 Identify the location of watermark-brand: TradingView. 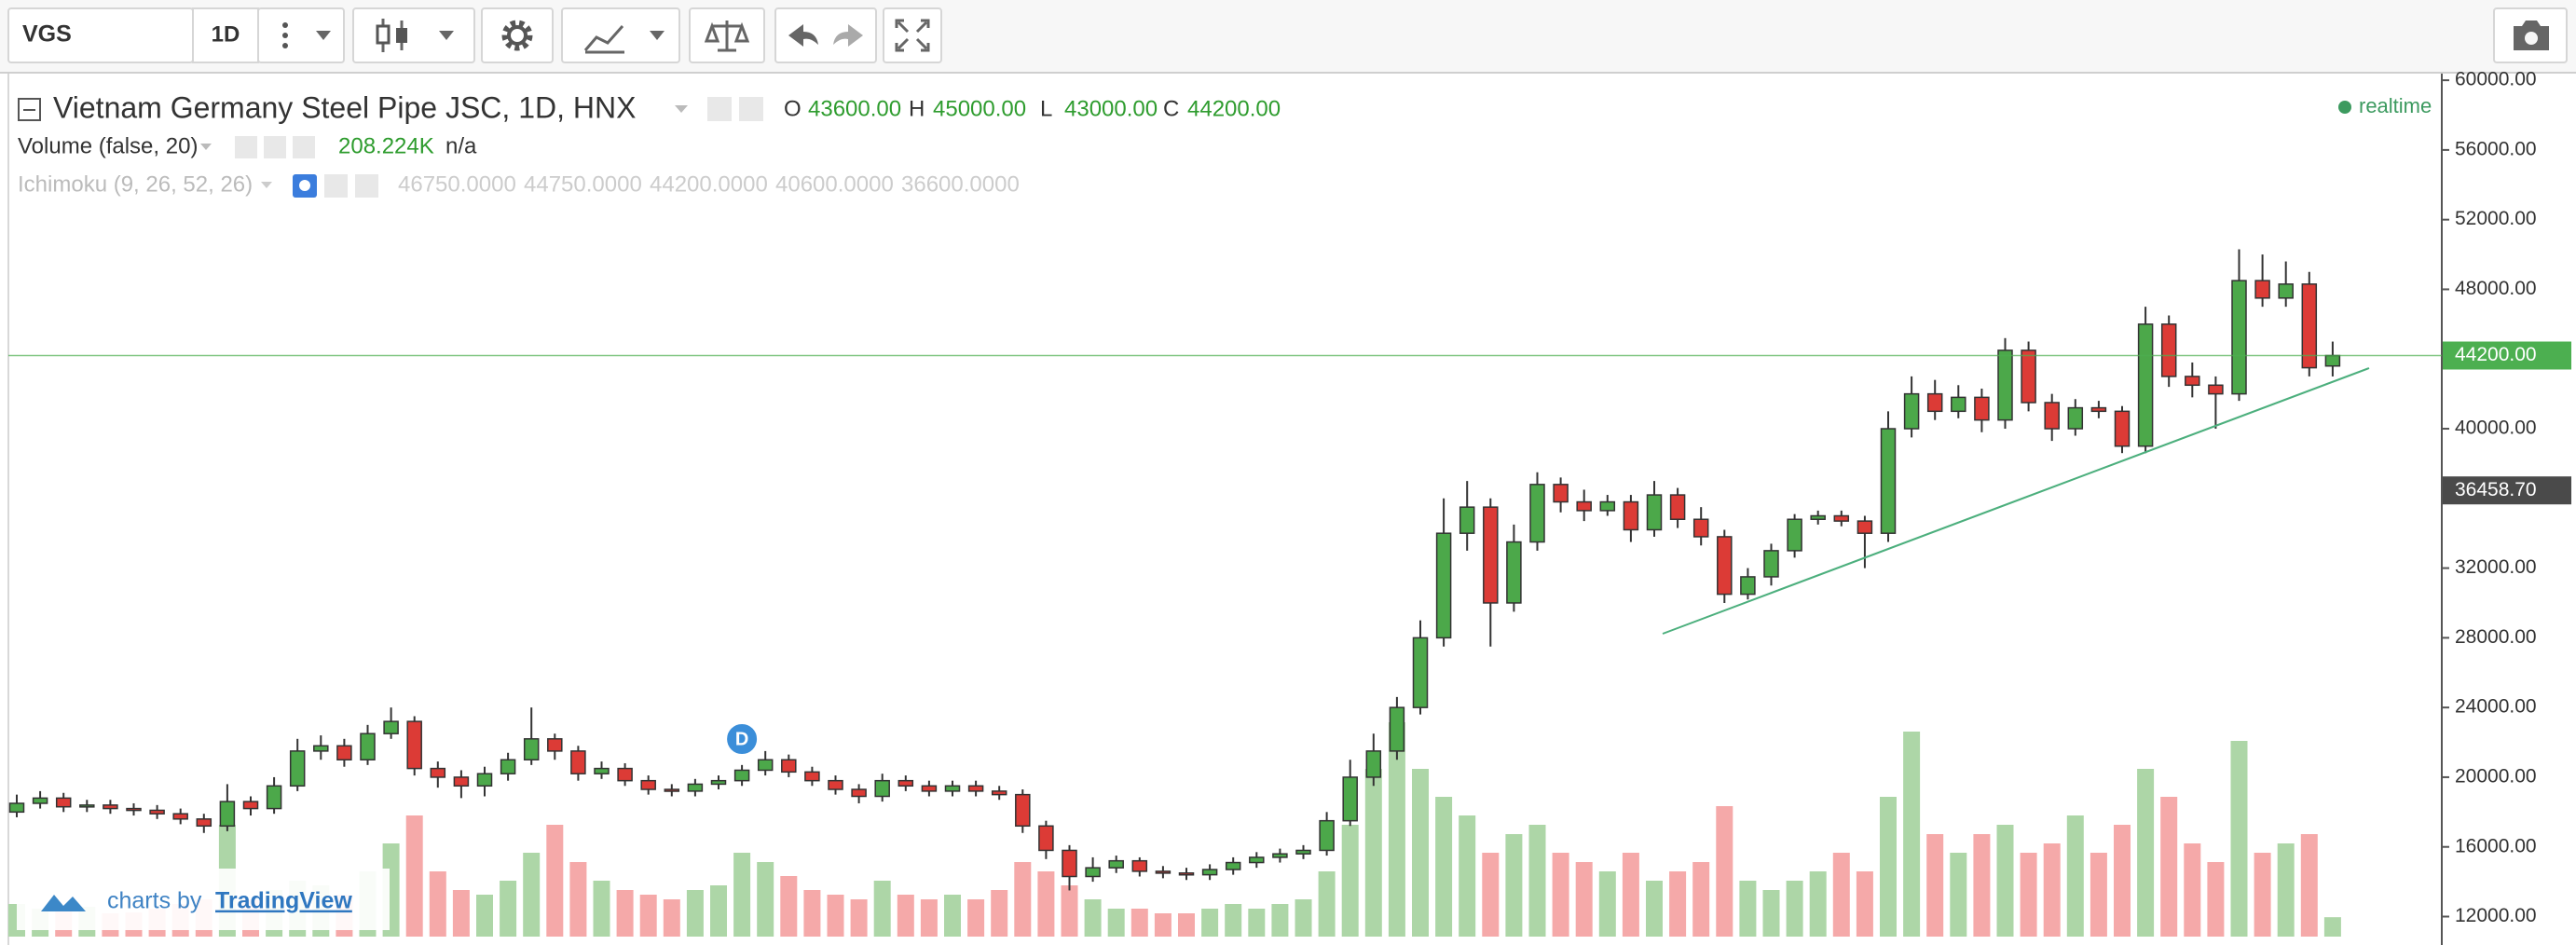
(283, 901).